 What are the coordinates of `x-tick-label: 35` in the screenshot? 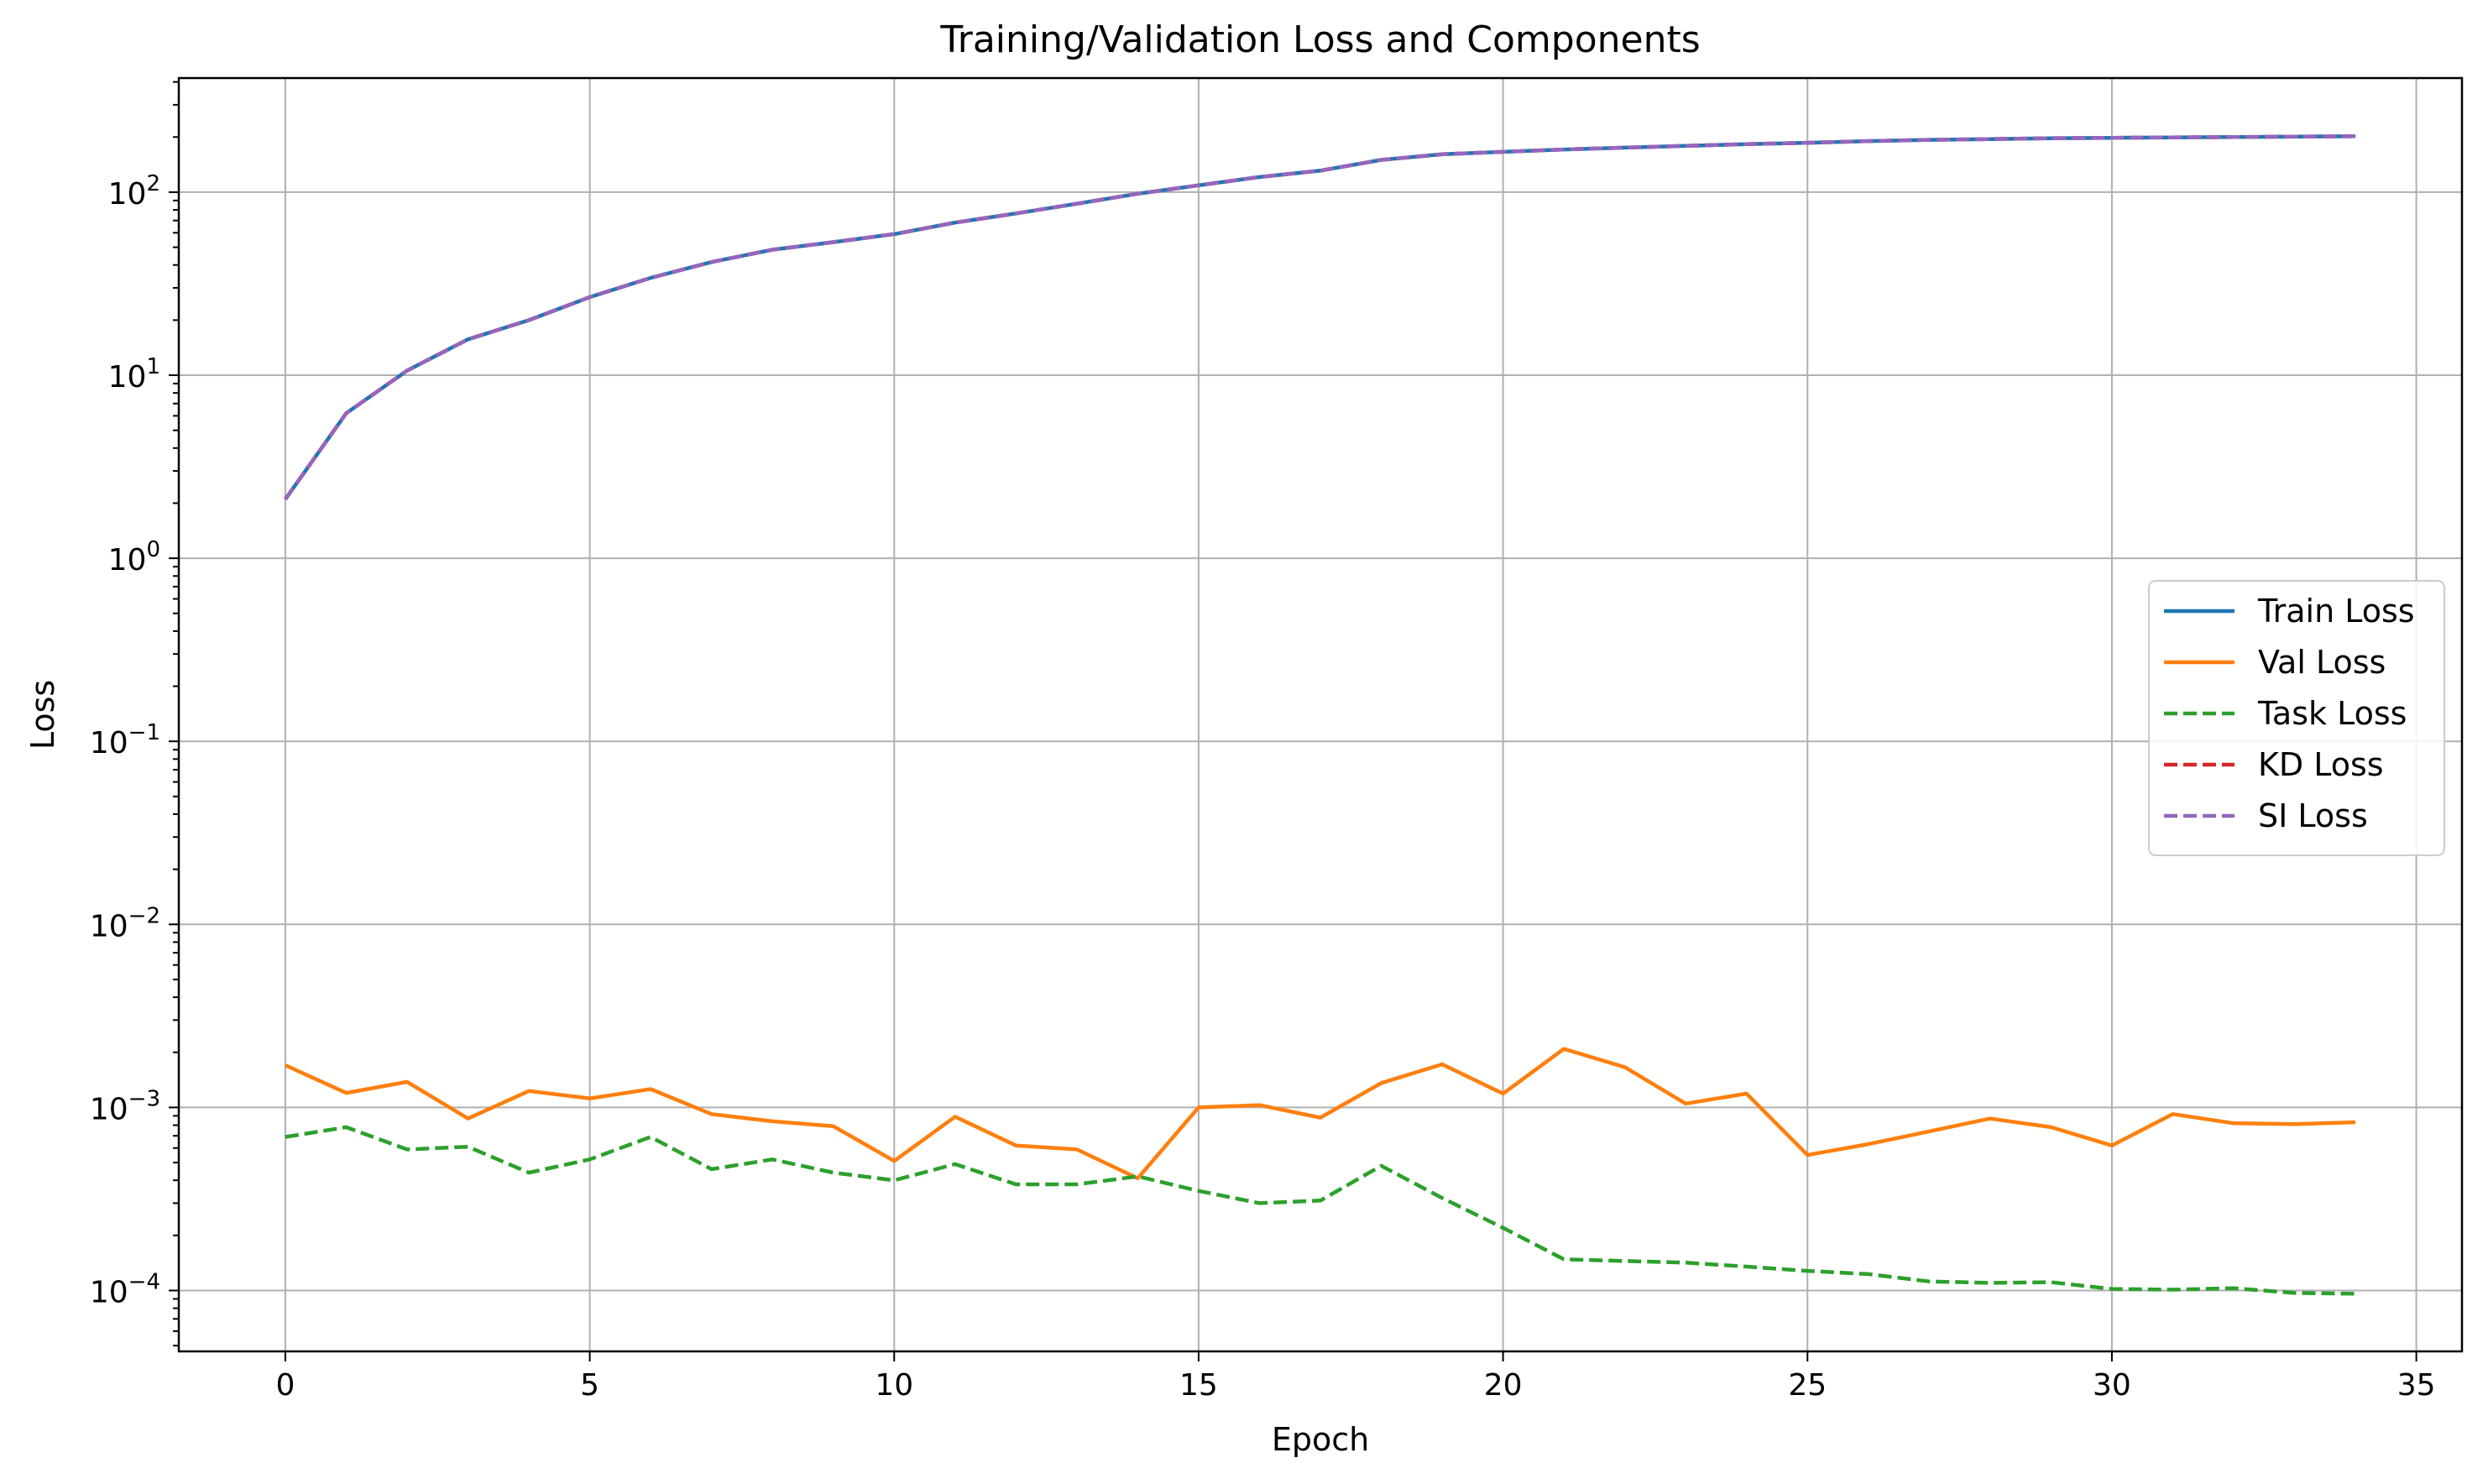 It's located at (2416, 1385).